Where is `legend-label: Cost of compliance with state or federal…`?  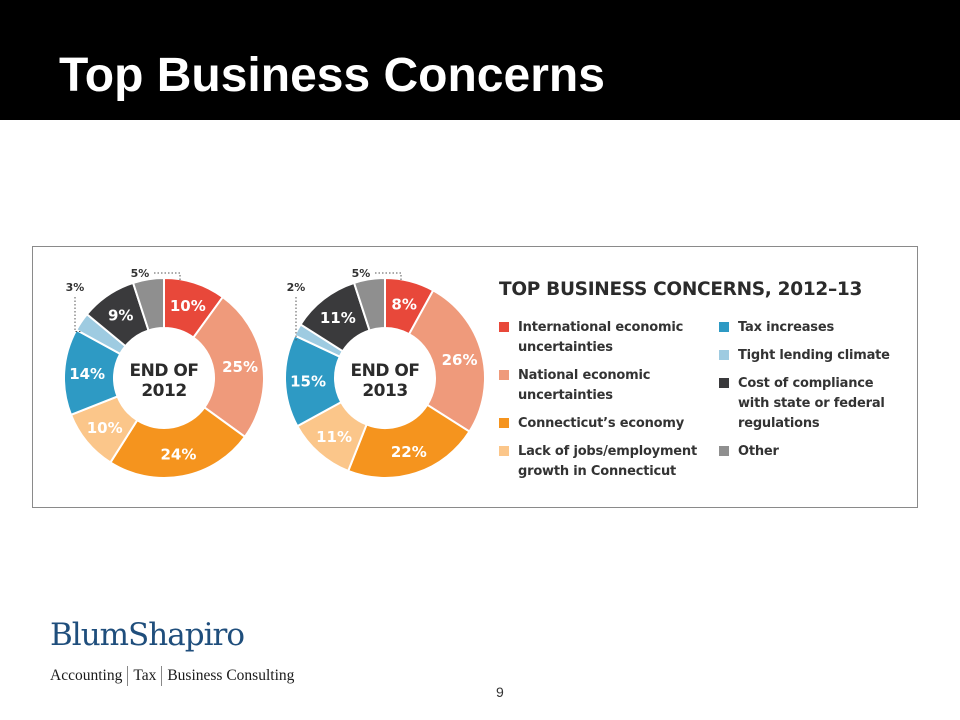
legend-label: Cost of compliance with state or federal… is located at coordinates (811, 403).